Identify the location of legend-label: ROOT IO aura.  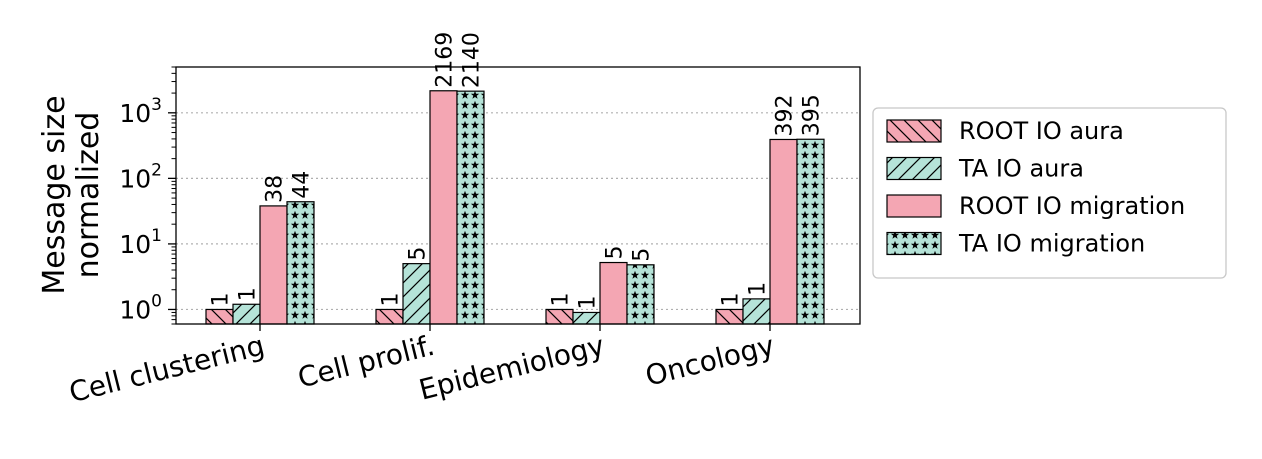
(1041, 131).